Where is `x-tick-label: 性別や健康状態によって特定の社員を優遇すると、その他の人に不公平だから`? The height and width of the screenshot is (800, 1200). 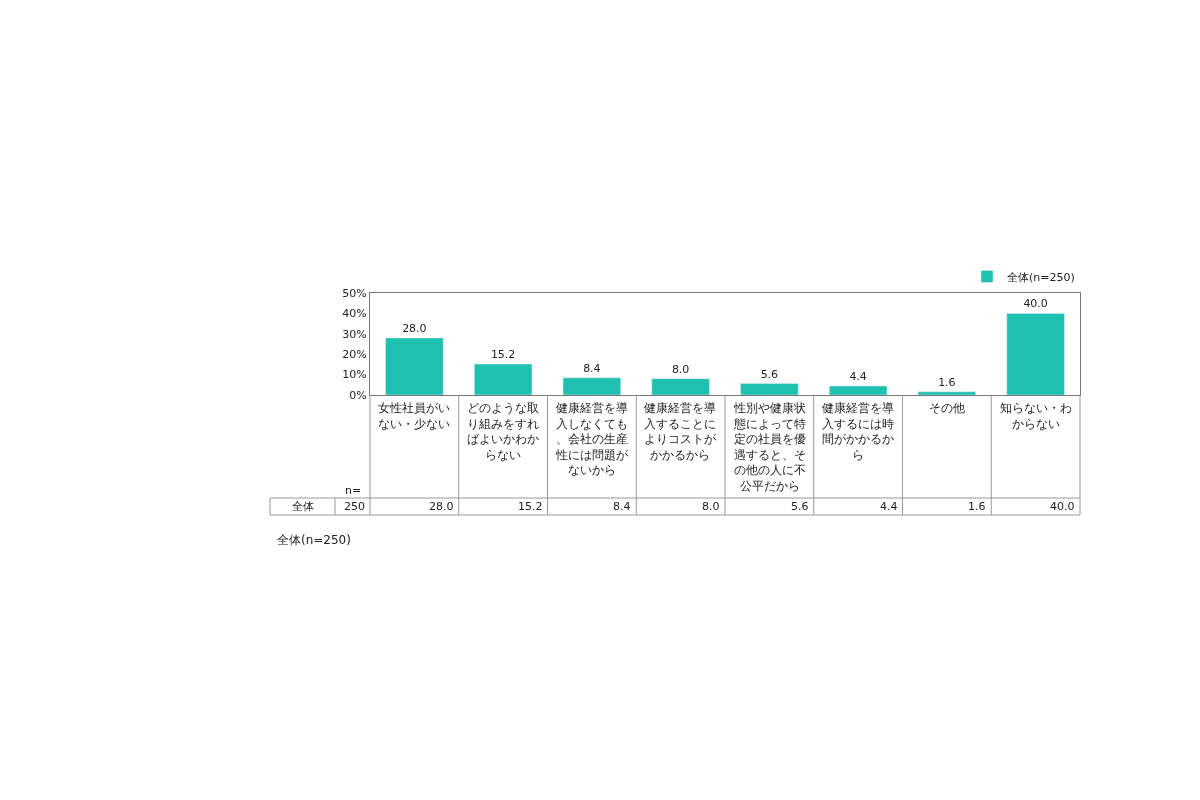 x-tick-label: 性別や健康状態によって特定の社員を優遇すると、その他の人に不公平だから is located at coordinates (769, 447).